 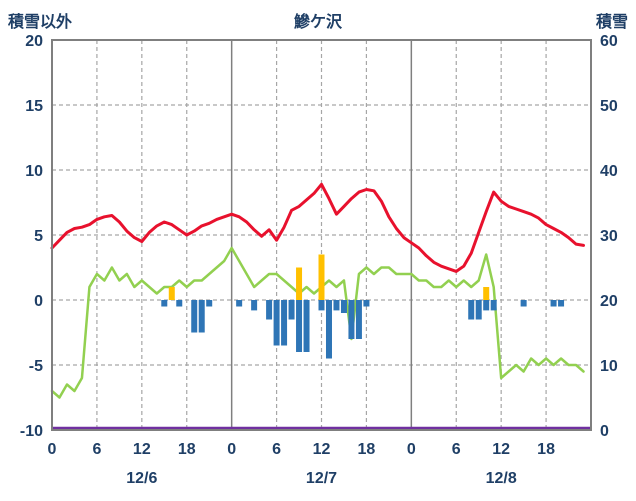 I want to click on date-labels: 12/6 12/7 12/8, so click(x=321, y=478).